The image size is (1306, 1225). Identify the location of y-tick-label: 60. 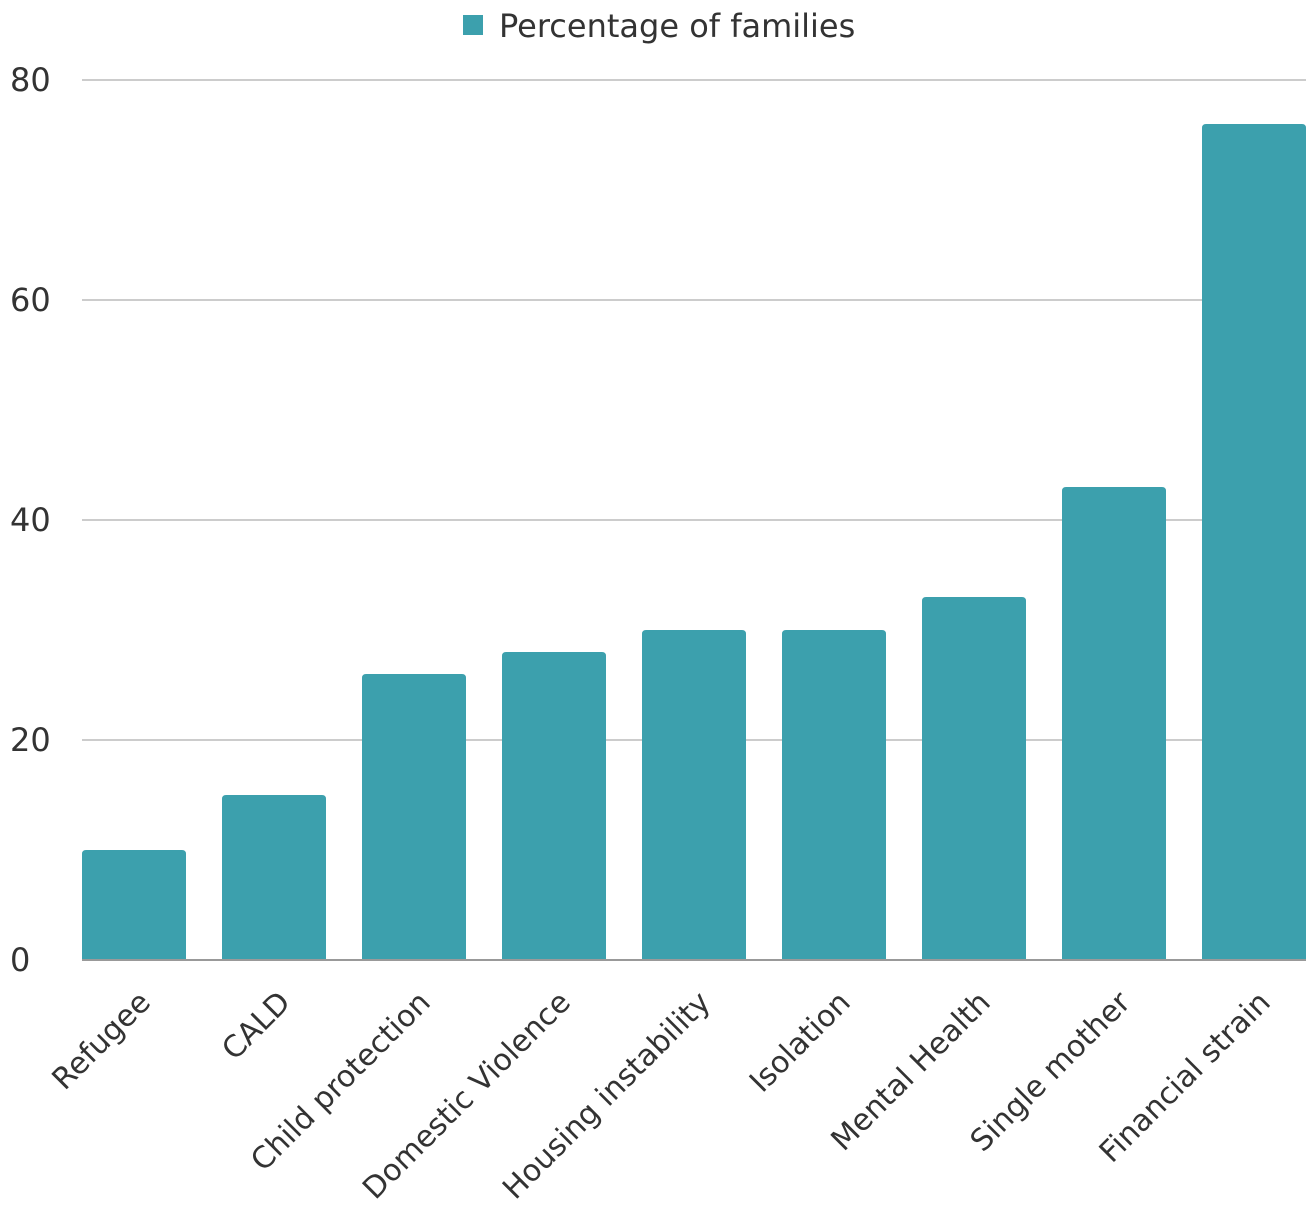
(30, 300).